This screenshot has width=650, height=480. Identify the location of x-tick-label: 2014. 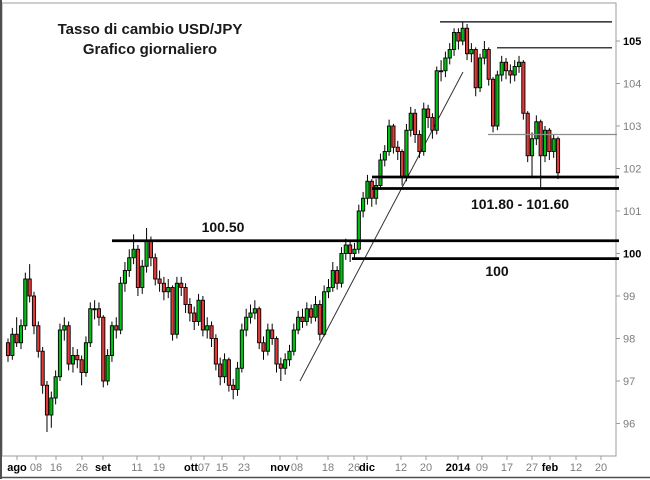
(458, 468).